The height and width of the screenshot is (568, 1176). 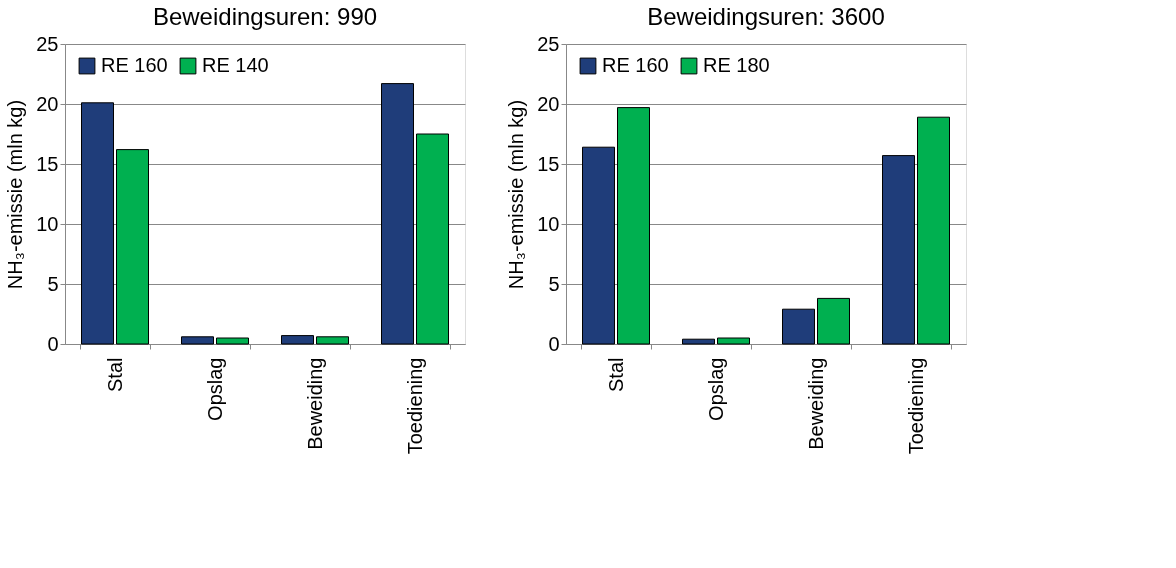 What do you see at coordinates (766, 16) in the screenshot?
I see `chart-title: Beweidingsuren: 3600` at bounding box center [766, 16].